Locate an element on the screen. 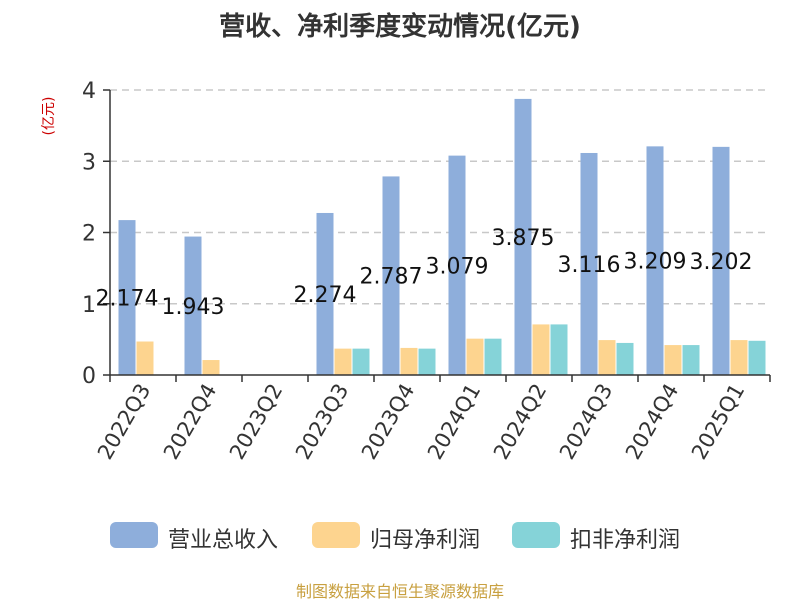  legend-swatch-revenue is located at coordinates (134, 535).